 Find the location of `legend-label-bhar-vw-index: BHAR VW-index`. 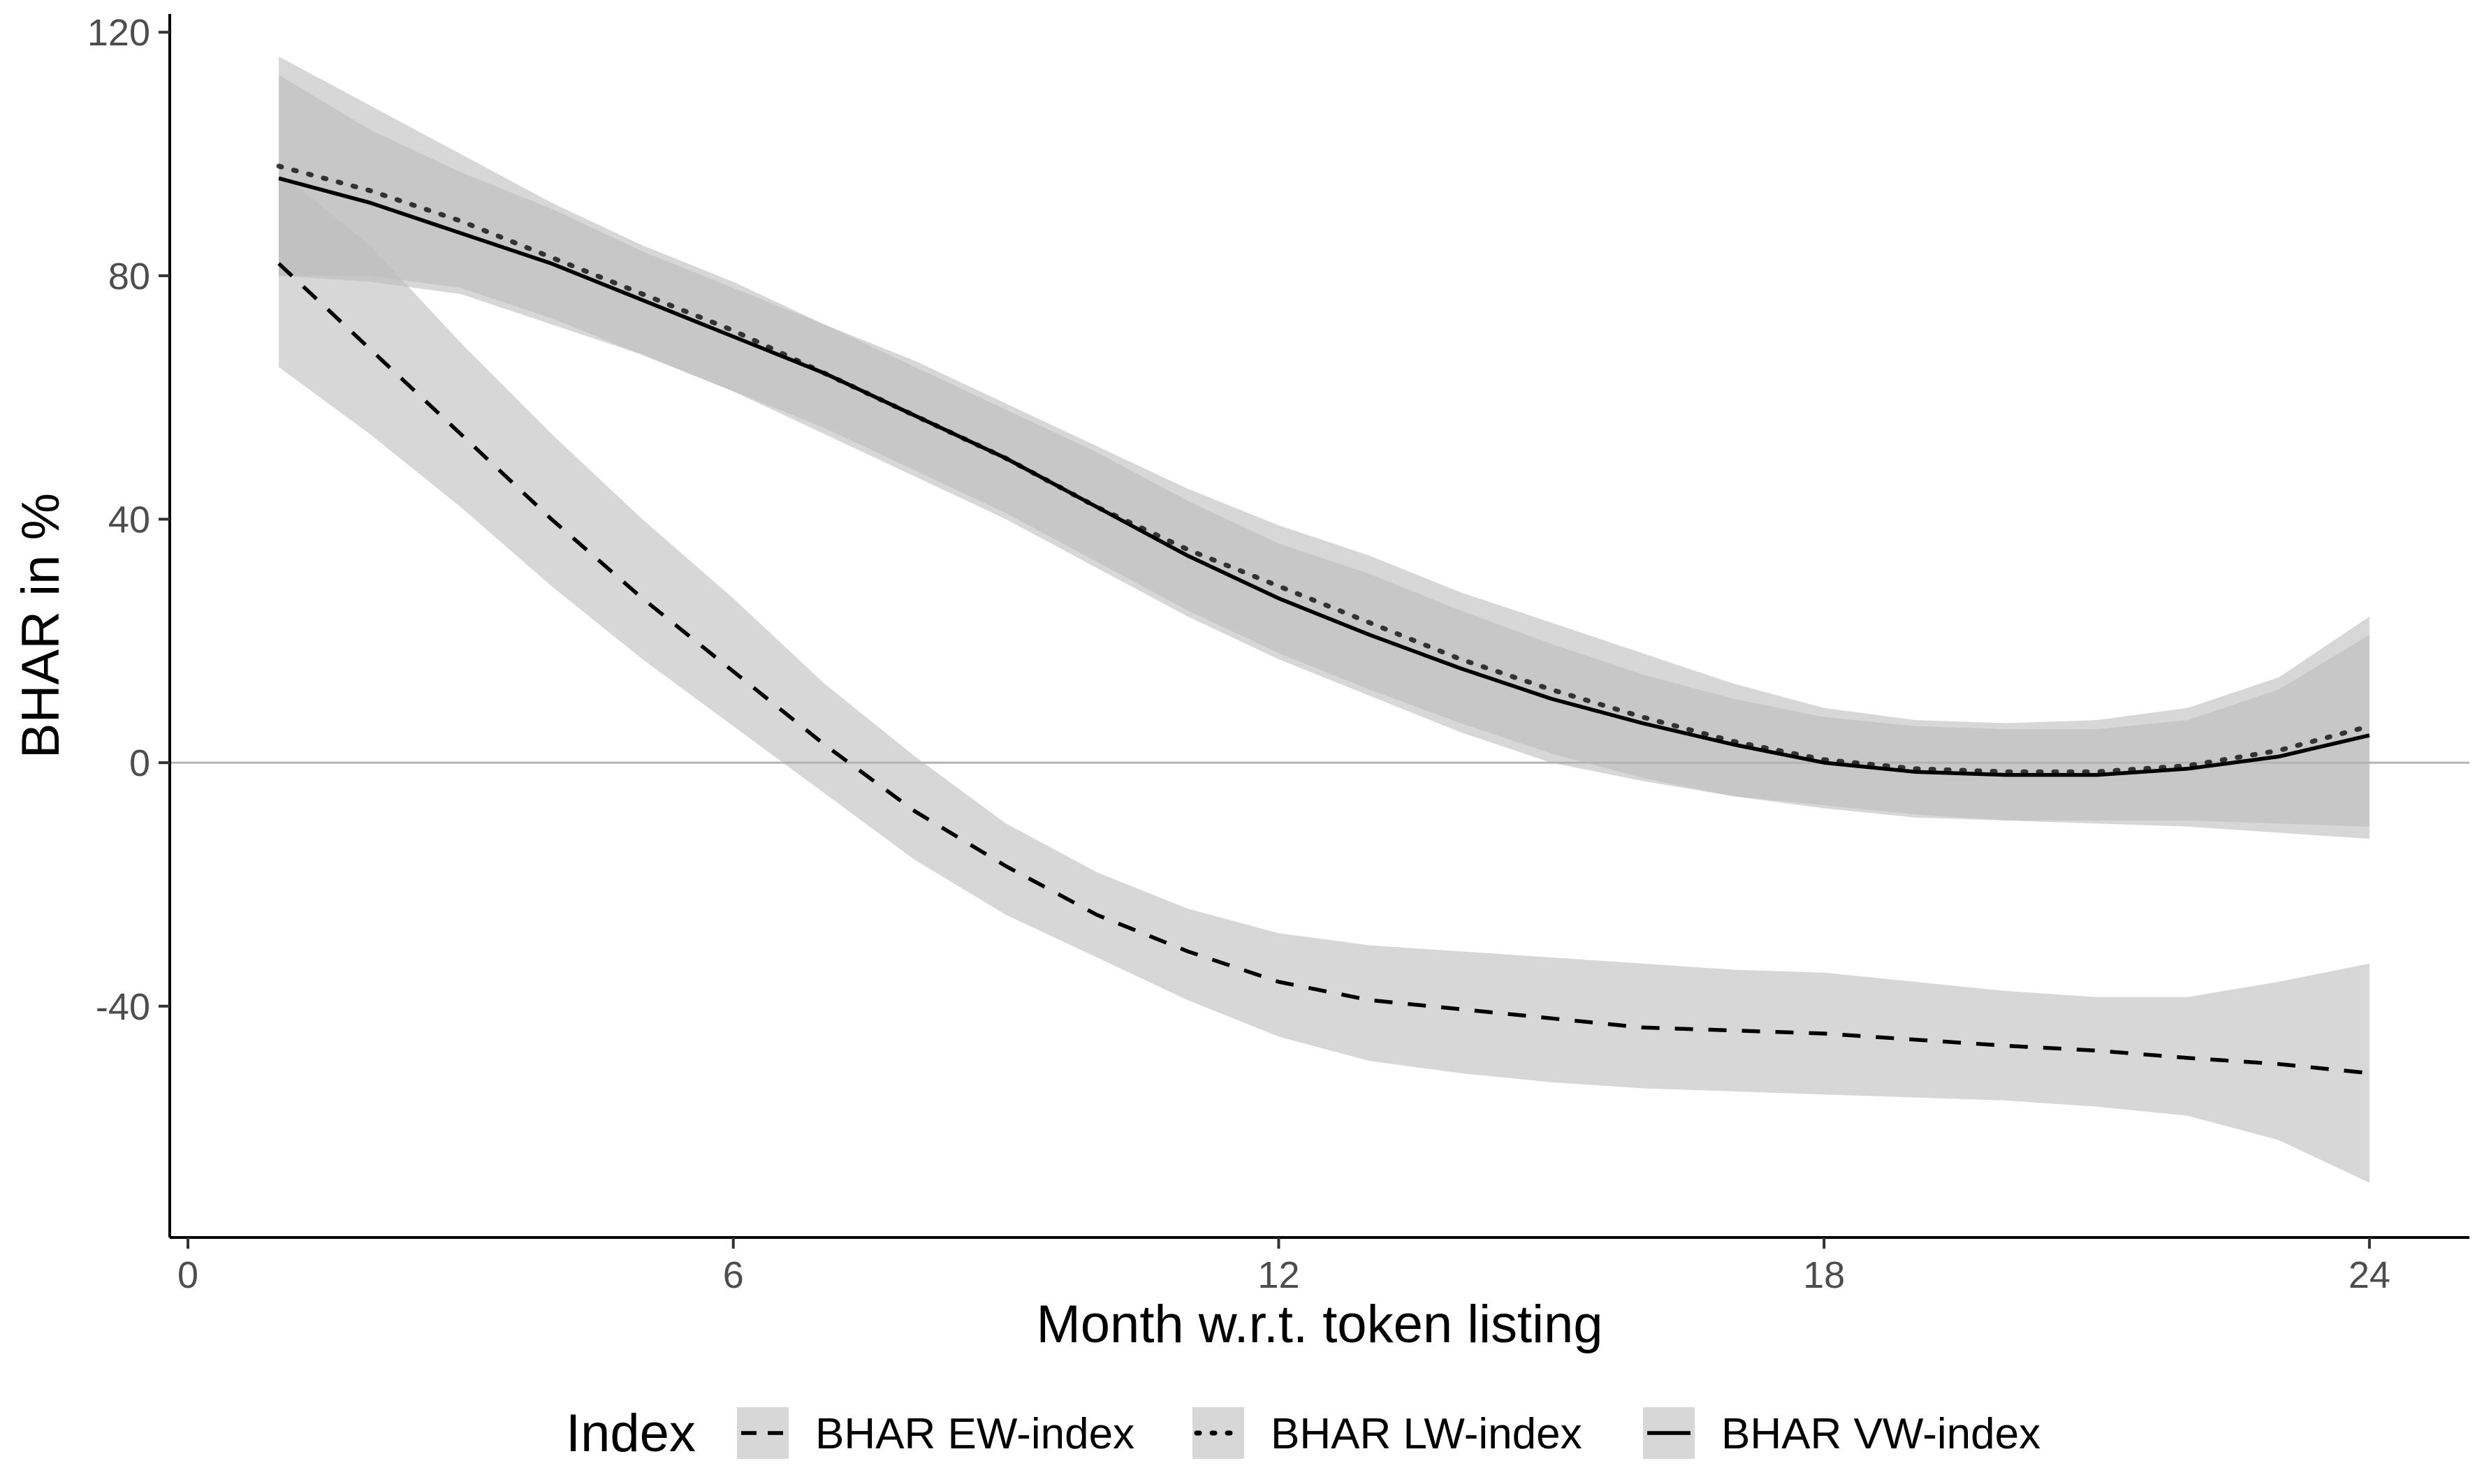

legend-label-bhar-vw-index: BHAR VW-index is located at coordinates (1880, 1434).